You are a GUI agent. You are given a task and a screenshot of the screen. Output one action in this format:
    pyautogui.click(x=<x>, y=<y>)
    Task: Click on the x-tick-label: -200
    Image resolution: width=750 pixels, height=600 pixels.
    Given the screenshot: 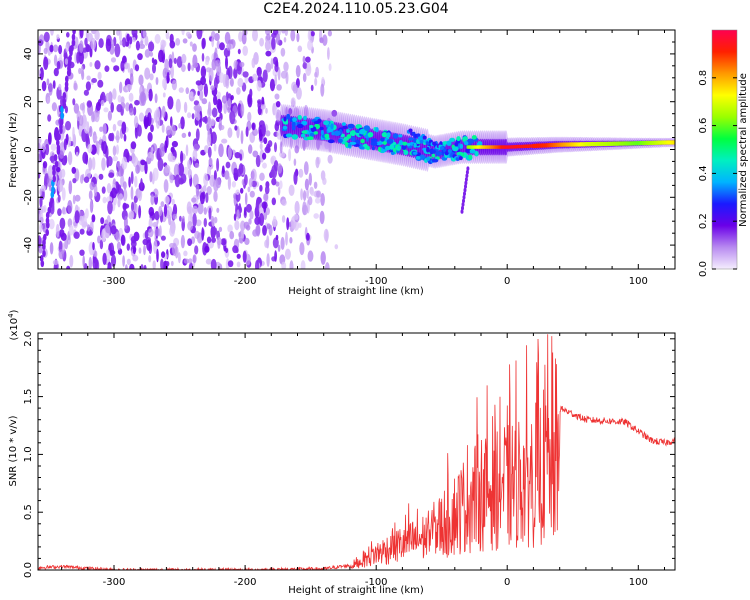 What is the action you would take?
    pyautogui.click(x=245, y=281)
    